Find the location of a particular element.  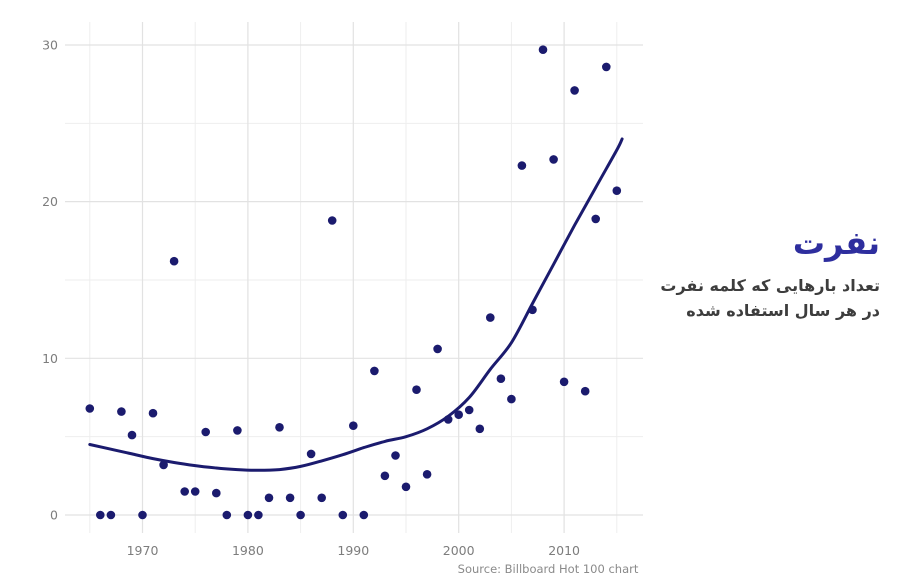

y-tick-label: 30 is located at coordinates (50, 44).